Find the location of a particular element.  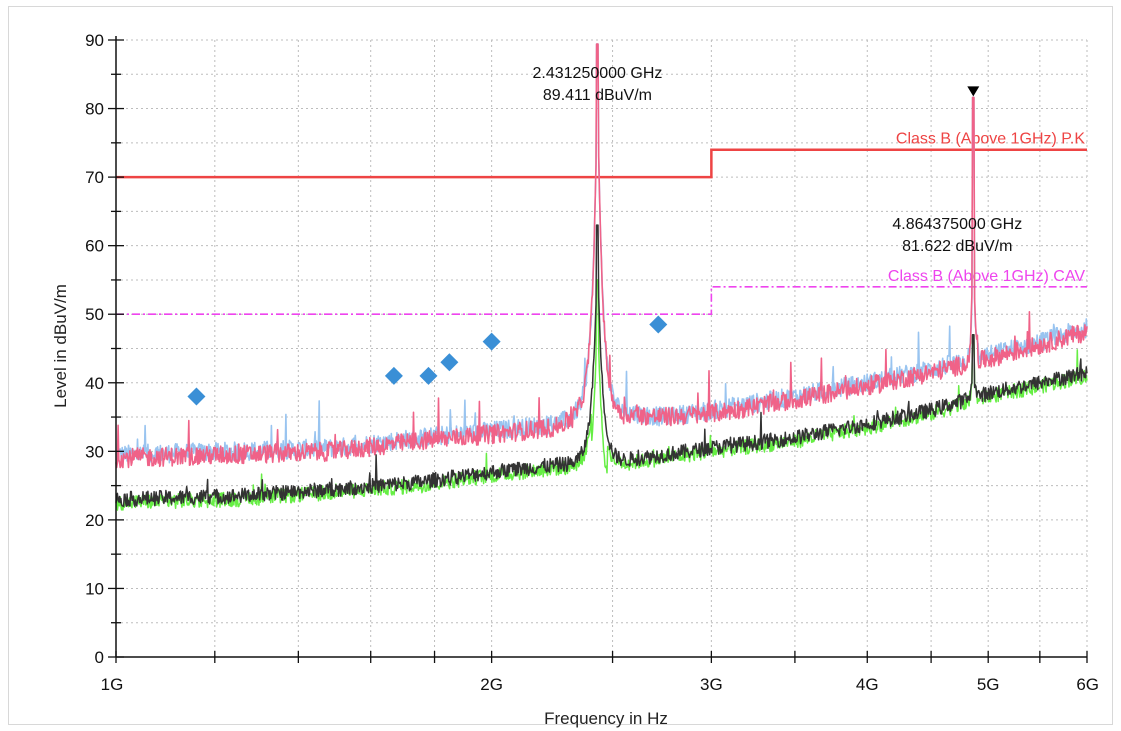

y-tick-label: 90 is located at coordinates (94, 40).